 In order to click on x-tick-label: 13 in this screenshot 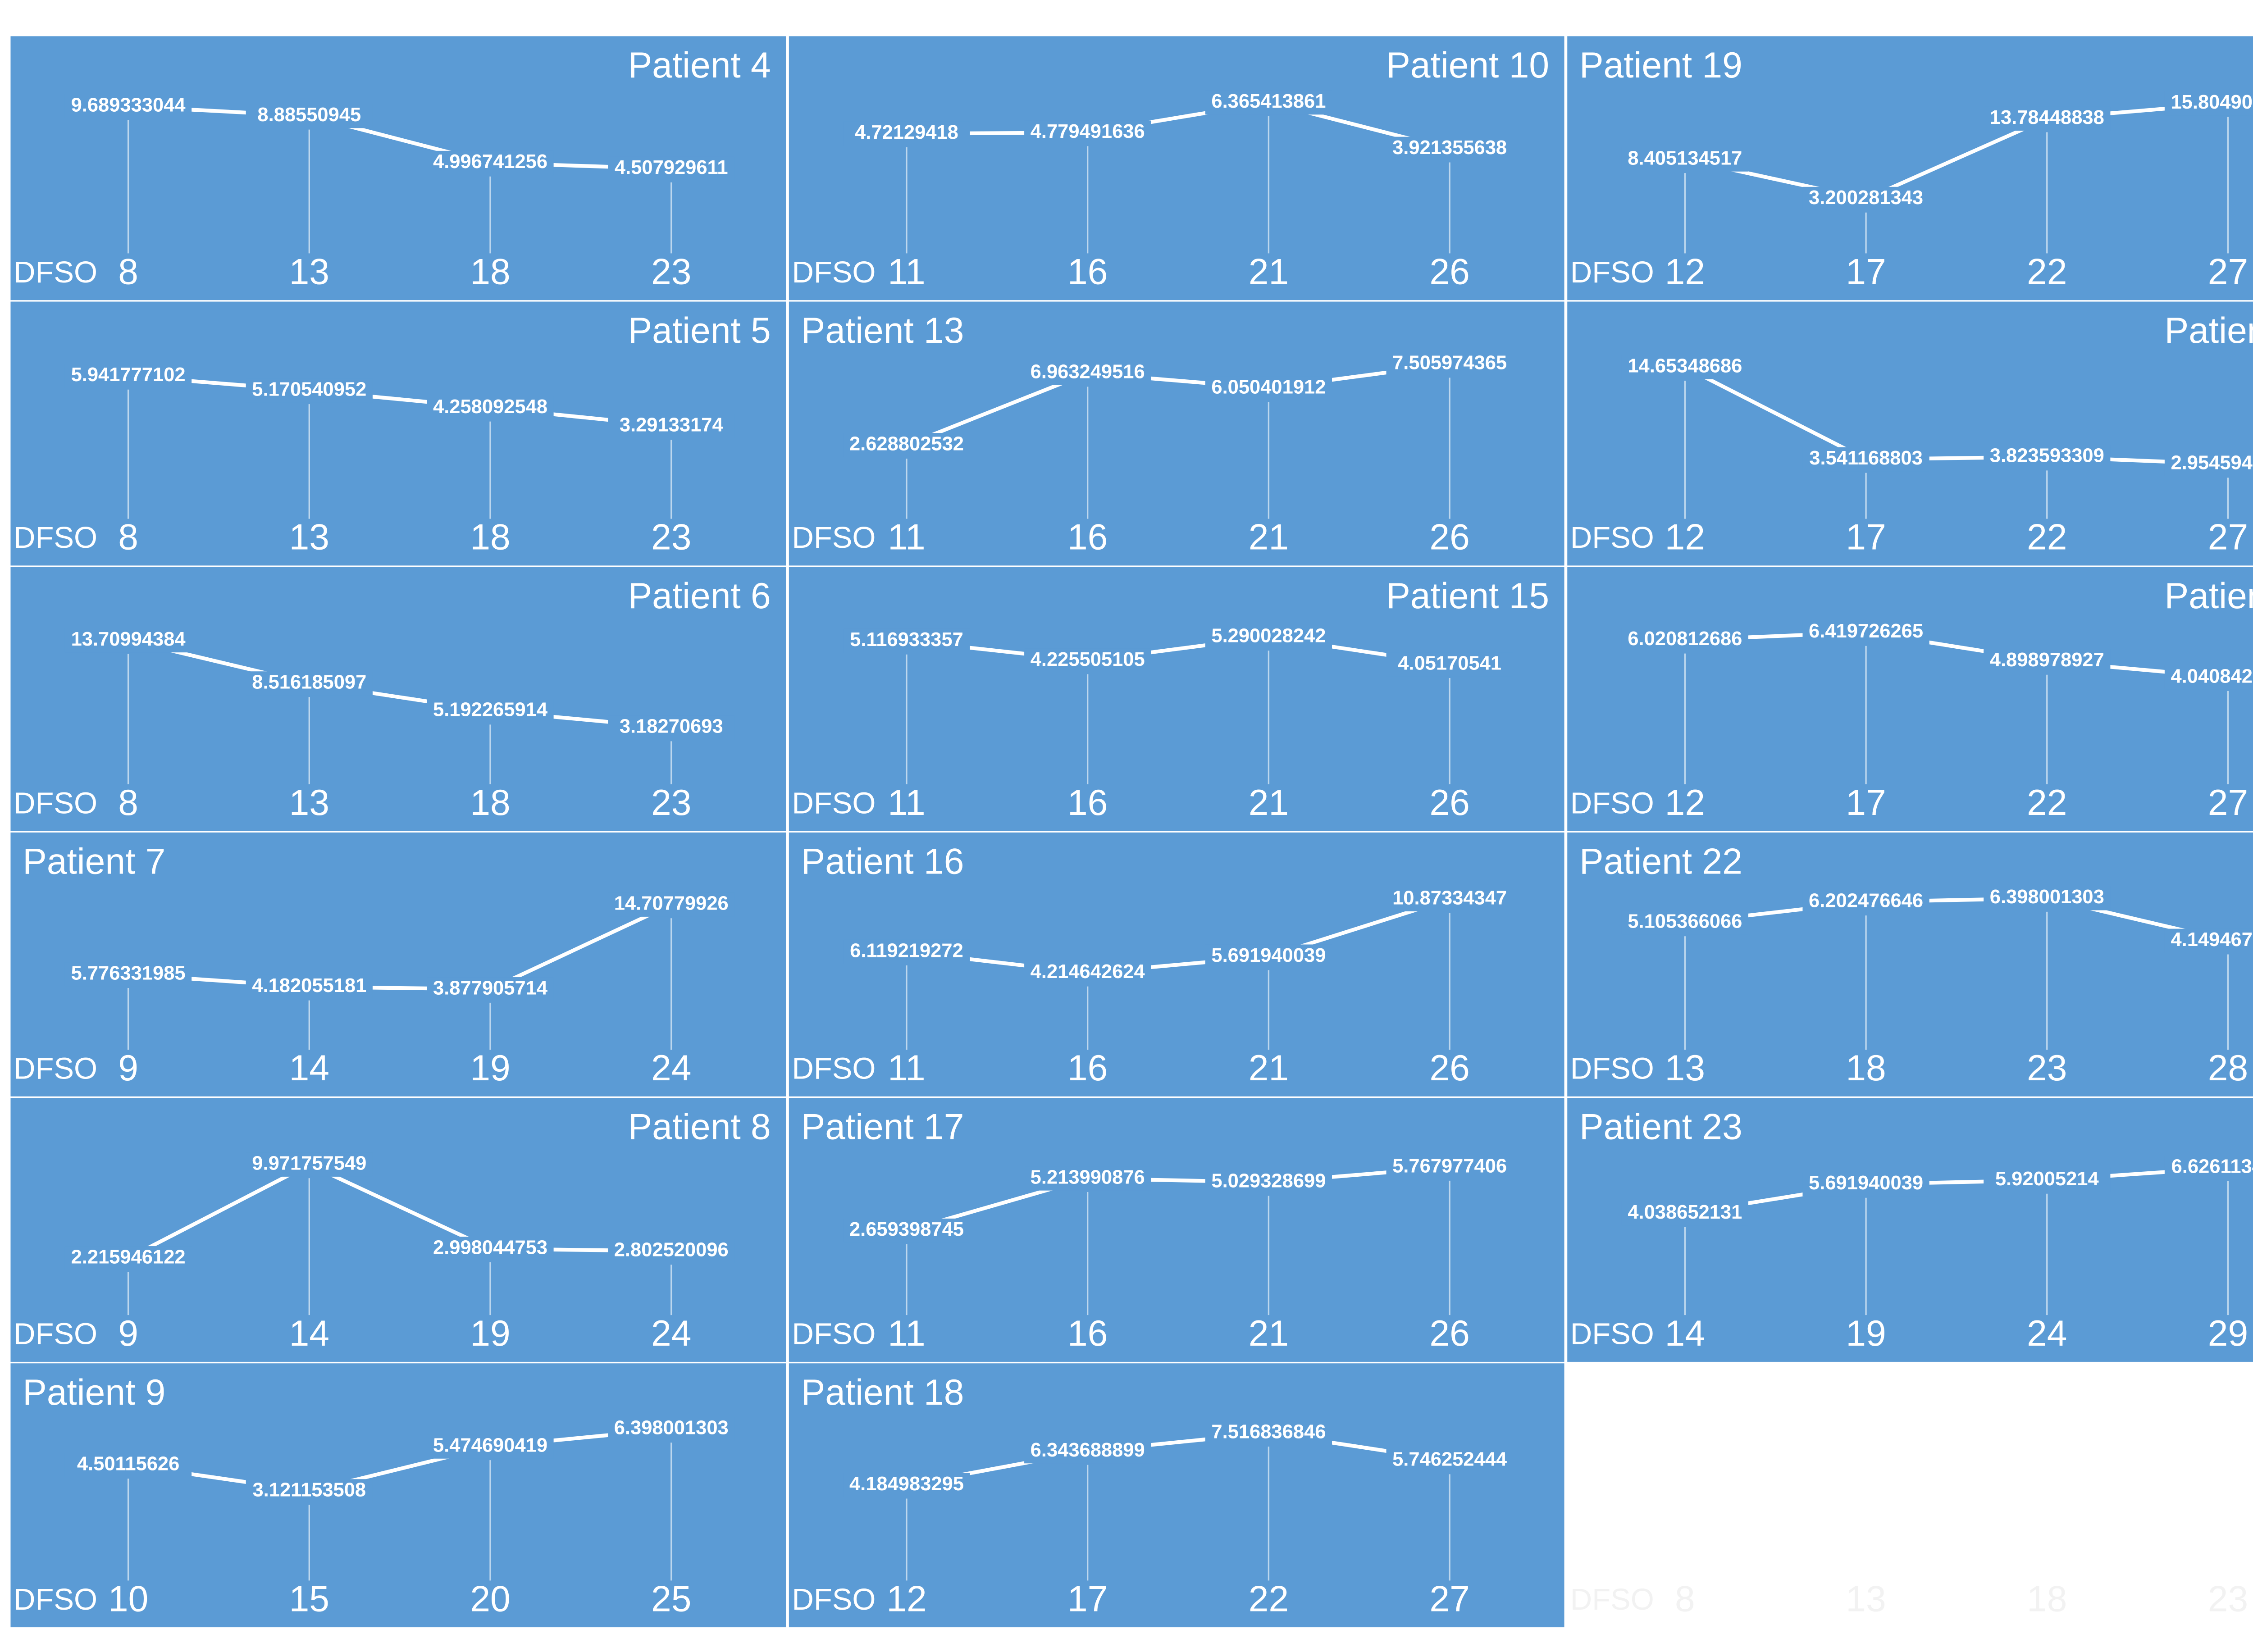, I will do `click(309, 803)`.